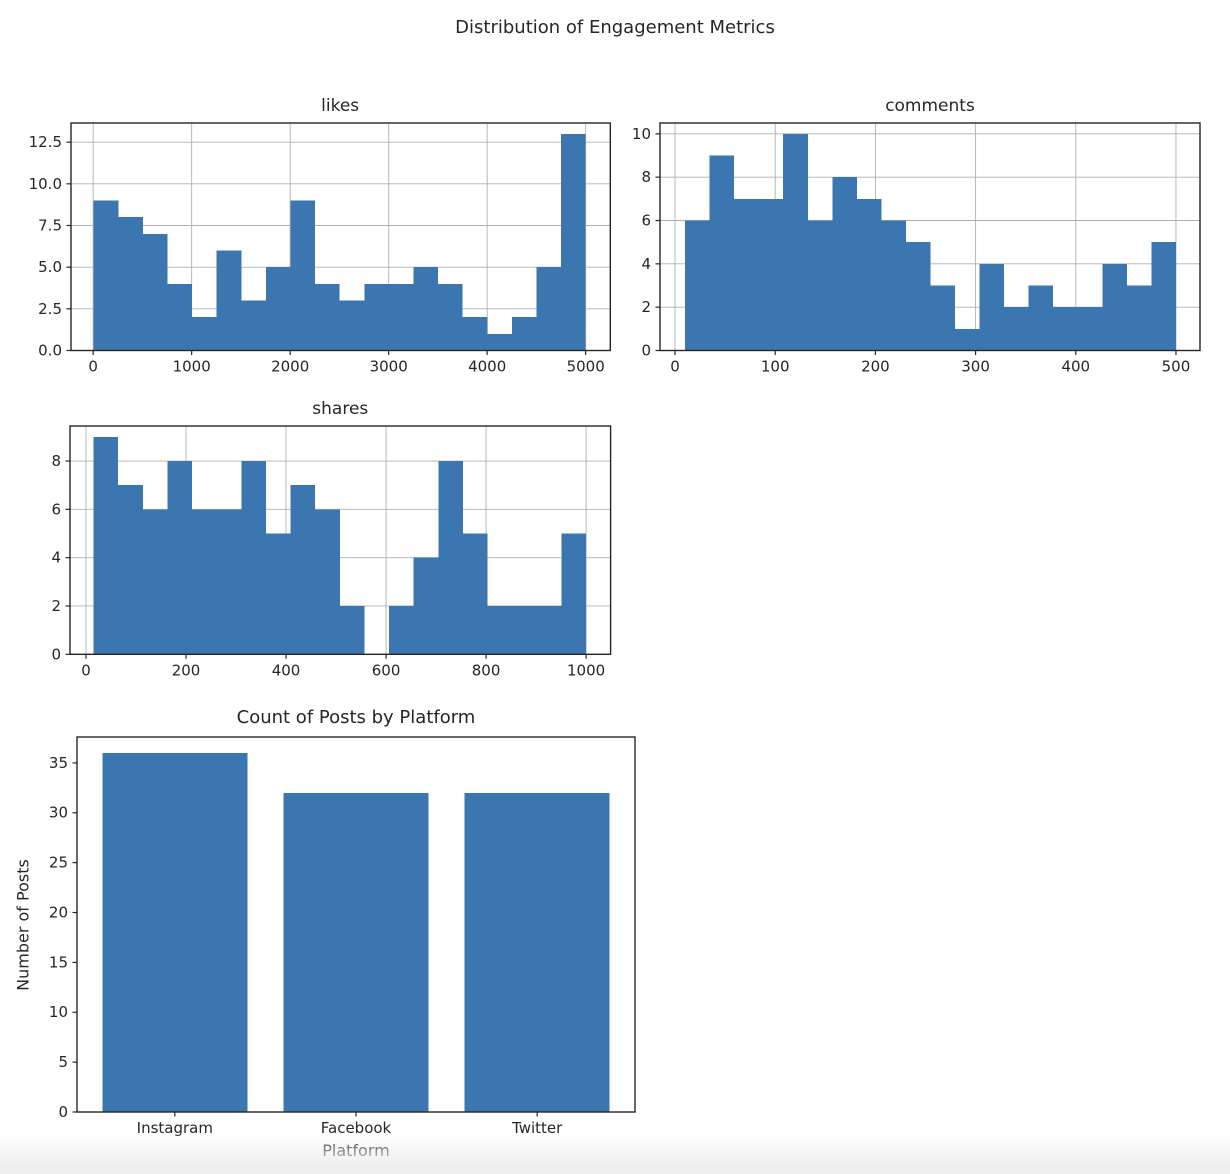 Image resolution: width=1230 pixels, height=1174 pixels. I want to click on x-tick-label: 600, so click(386, 670).